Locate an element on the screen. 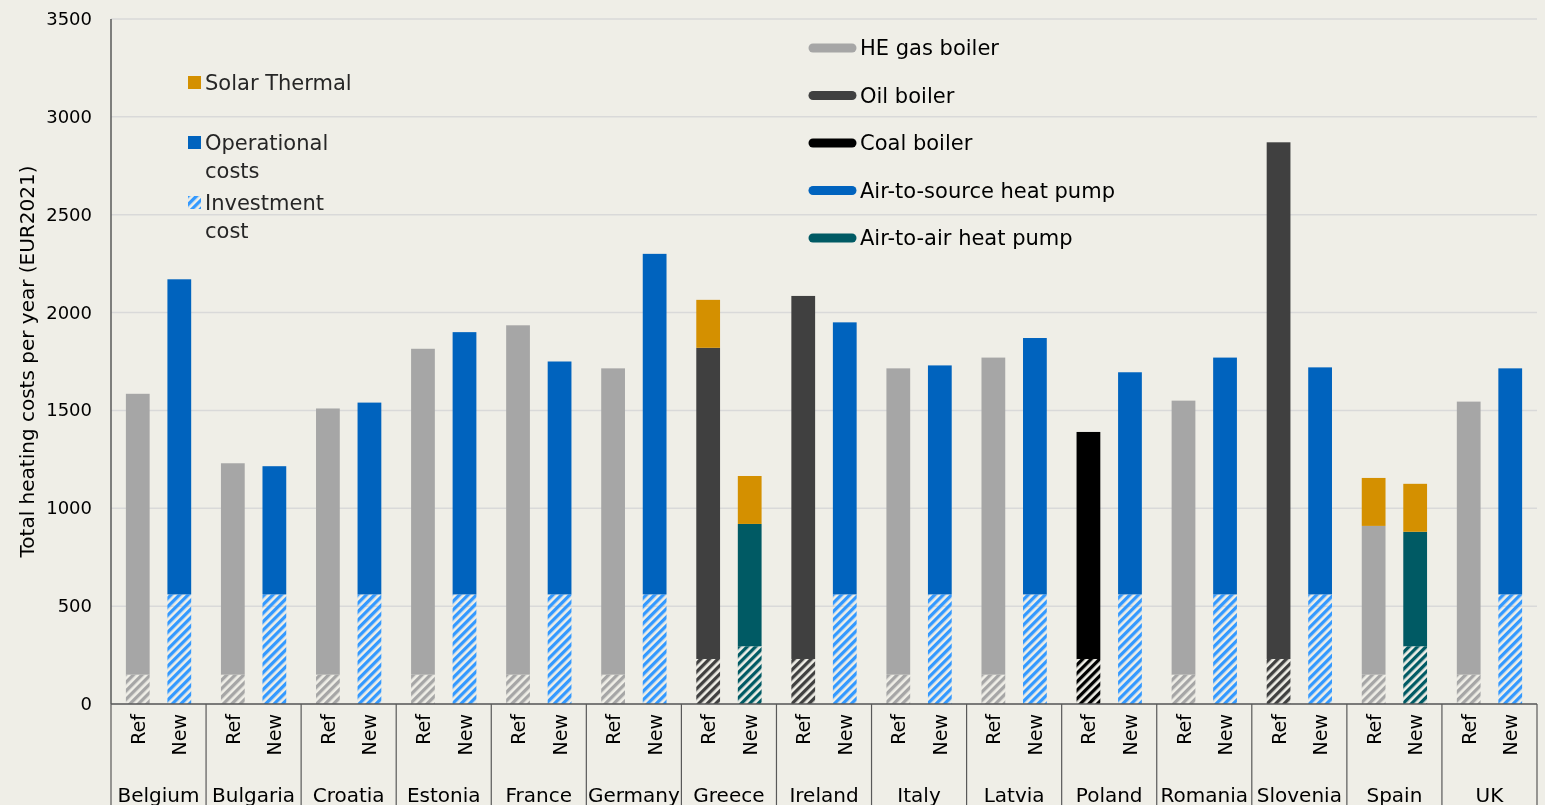  legend-label: Oil boiler is located at coordinates (907, 95).